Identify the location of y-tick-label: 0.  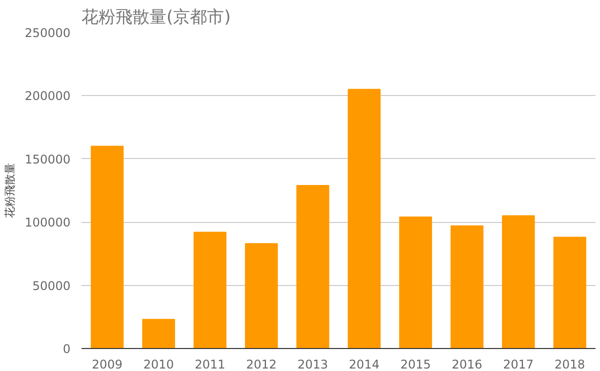
(66, 349).